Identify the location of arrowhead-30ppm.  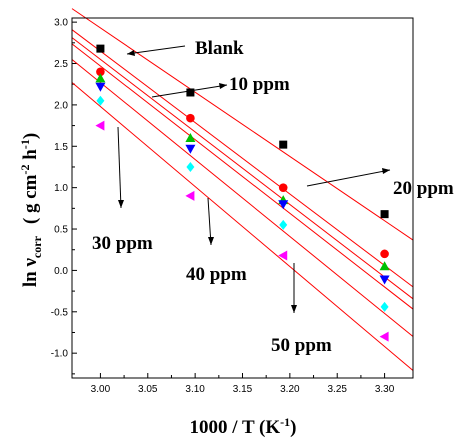
(121, 204).